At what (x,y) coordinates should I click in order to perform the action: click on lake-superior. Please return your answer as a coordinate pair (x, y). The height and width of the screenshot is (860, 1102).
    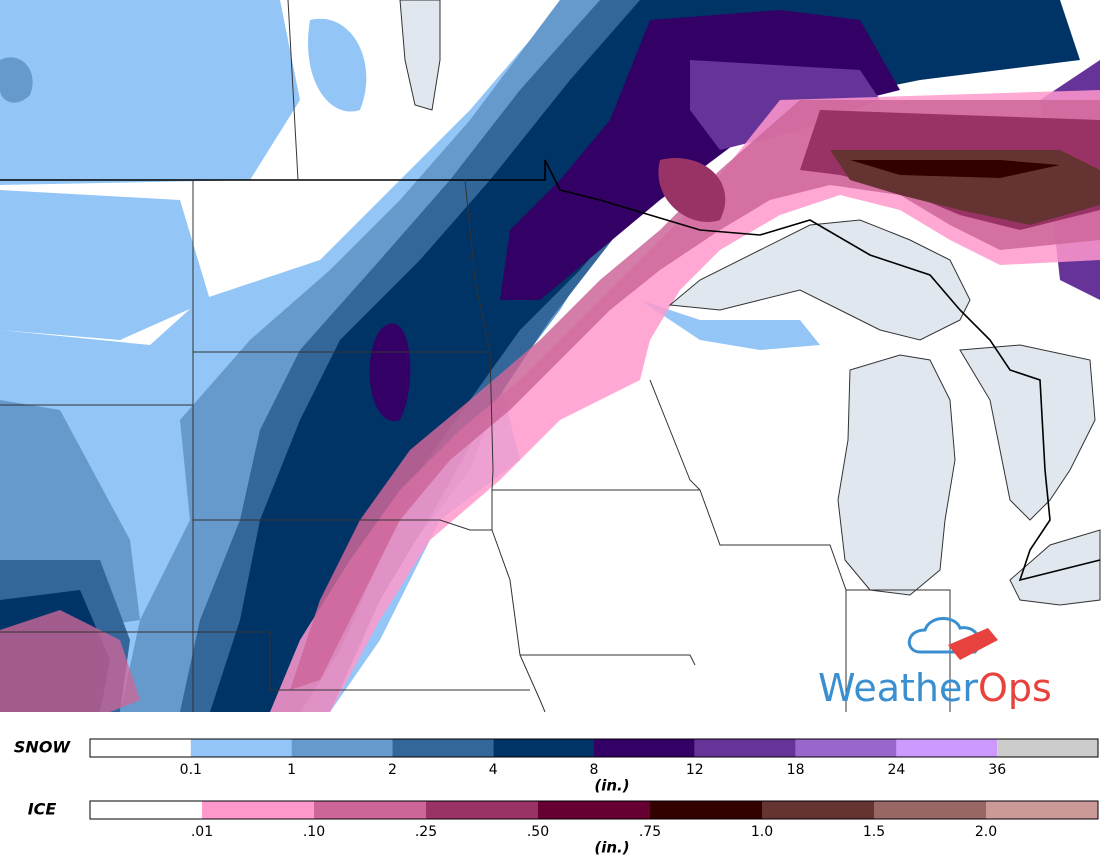
    Looking at the image, I should click on (819, 280).